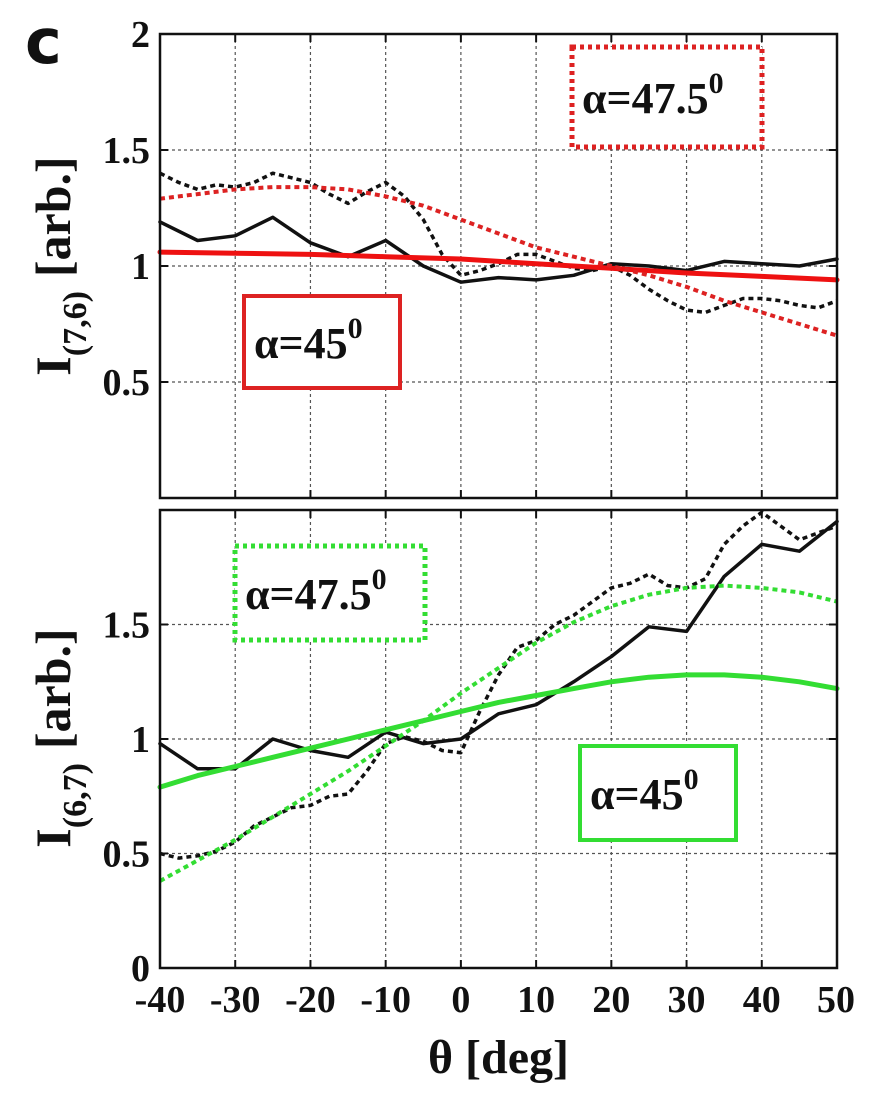 This screenshot has height=1098, width=871. What do you see at coordinates (836, 1000) in the screenshot?
I see `x-tick-label: 50` at bounding box center [836, 1000].